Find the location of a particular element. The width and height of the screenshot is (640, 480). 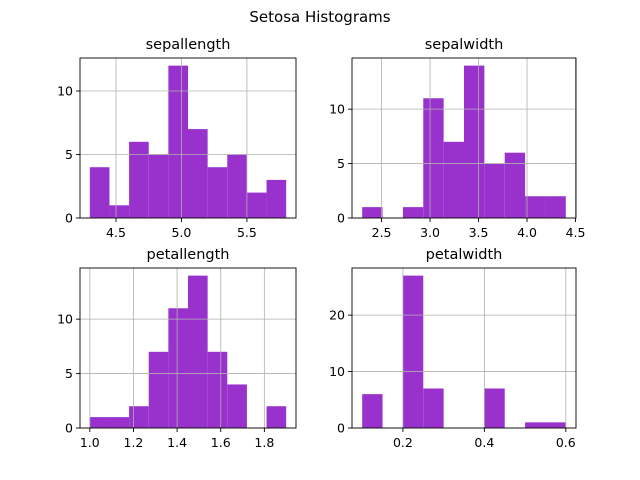

x-tick-label: 1.0 is located at coordinates (90, 442).